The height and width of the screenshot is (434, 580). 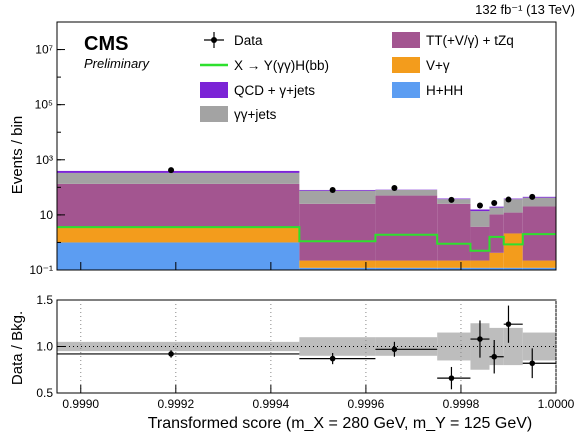 I want to click on legend-item-2: QCD + γ+jets, so click(x=257, y=90).